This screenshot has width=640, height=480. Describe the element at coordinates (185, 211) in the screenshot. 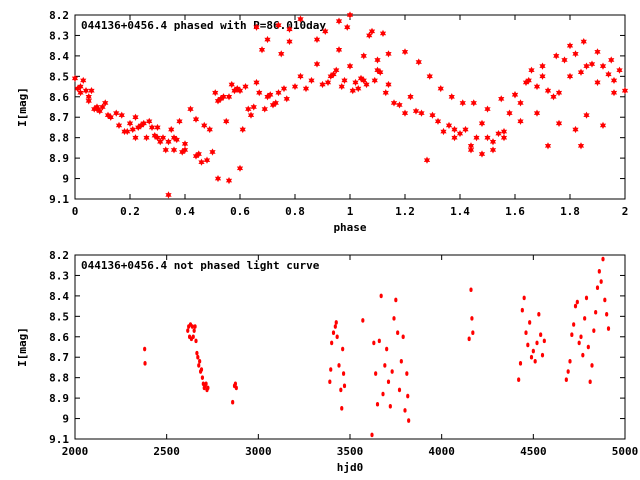

I see `x-tick-label: 0.4` at that location.